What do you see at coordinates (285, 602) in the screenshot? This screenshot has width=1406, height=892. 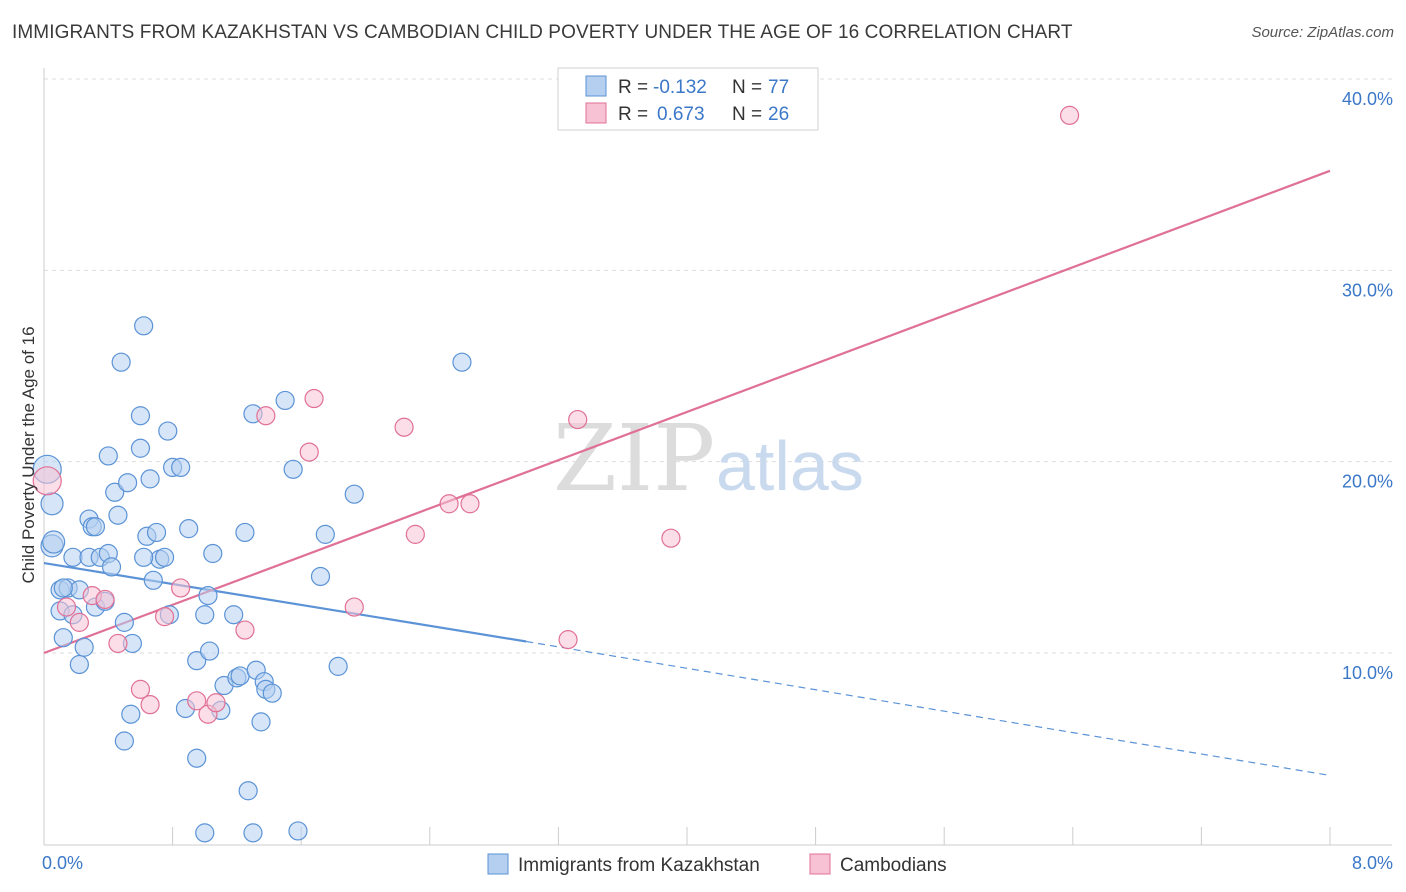 I see `trend-line-kazakhstan` at bounding box center [285, 602].